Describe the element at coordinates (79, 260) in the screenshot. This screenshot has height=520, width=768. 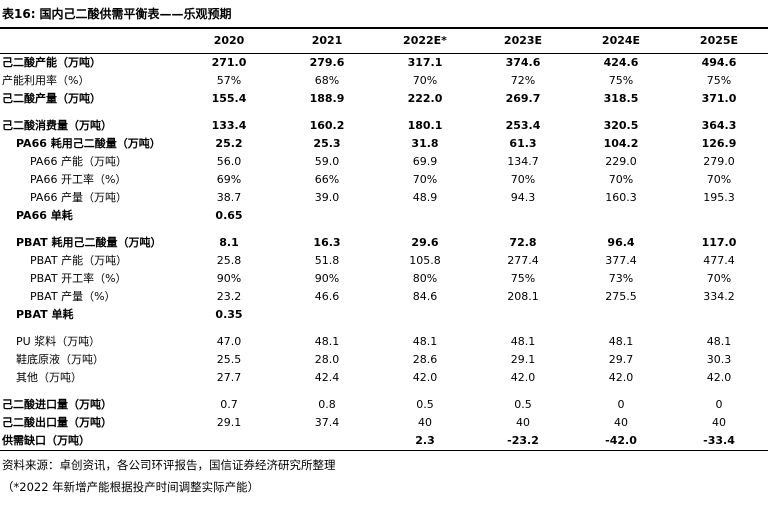
I see `row-label: PBAT 产能（万吨）` at that location.